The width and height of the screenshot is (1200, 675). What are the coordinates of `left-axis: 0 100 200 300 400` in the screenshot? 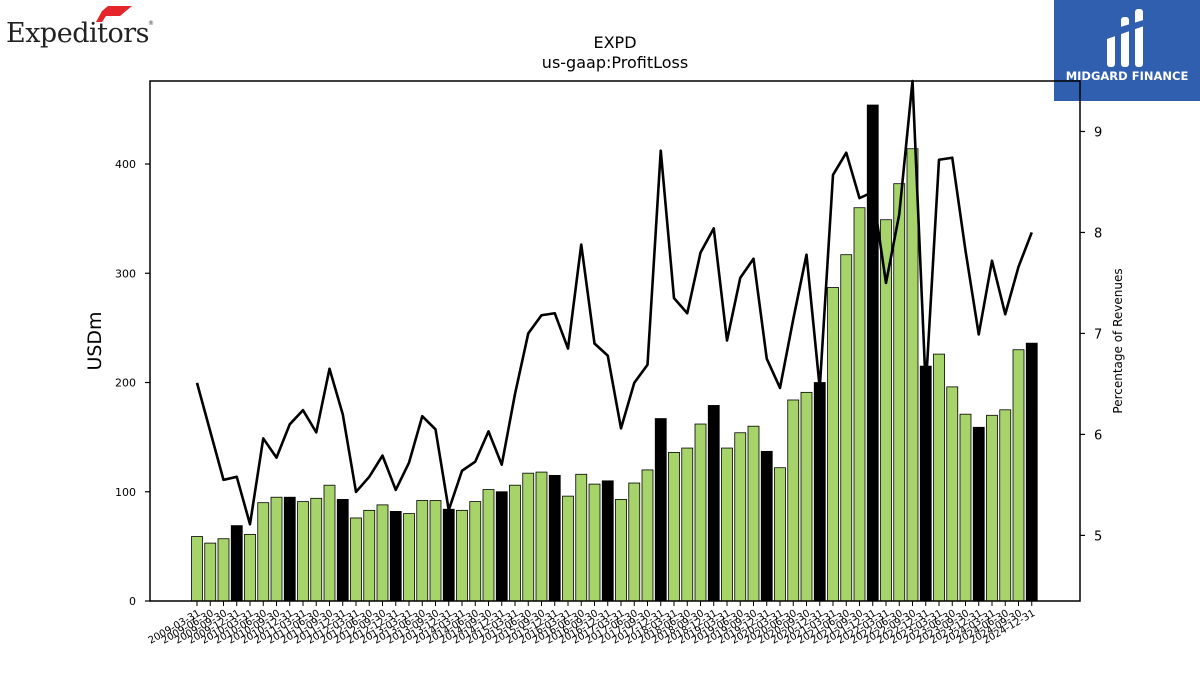 It's located at (132, 383).